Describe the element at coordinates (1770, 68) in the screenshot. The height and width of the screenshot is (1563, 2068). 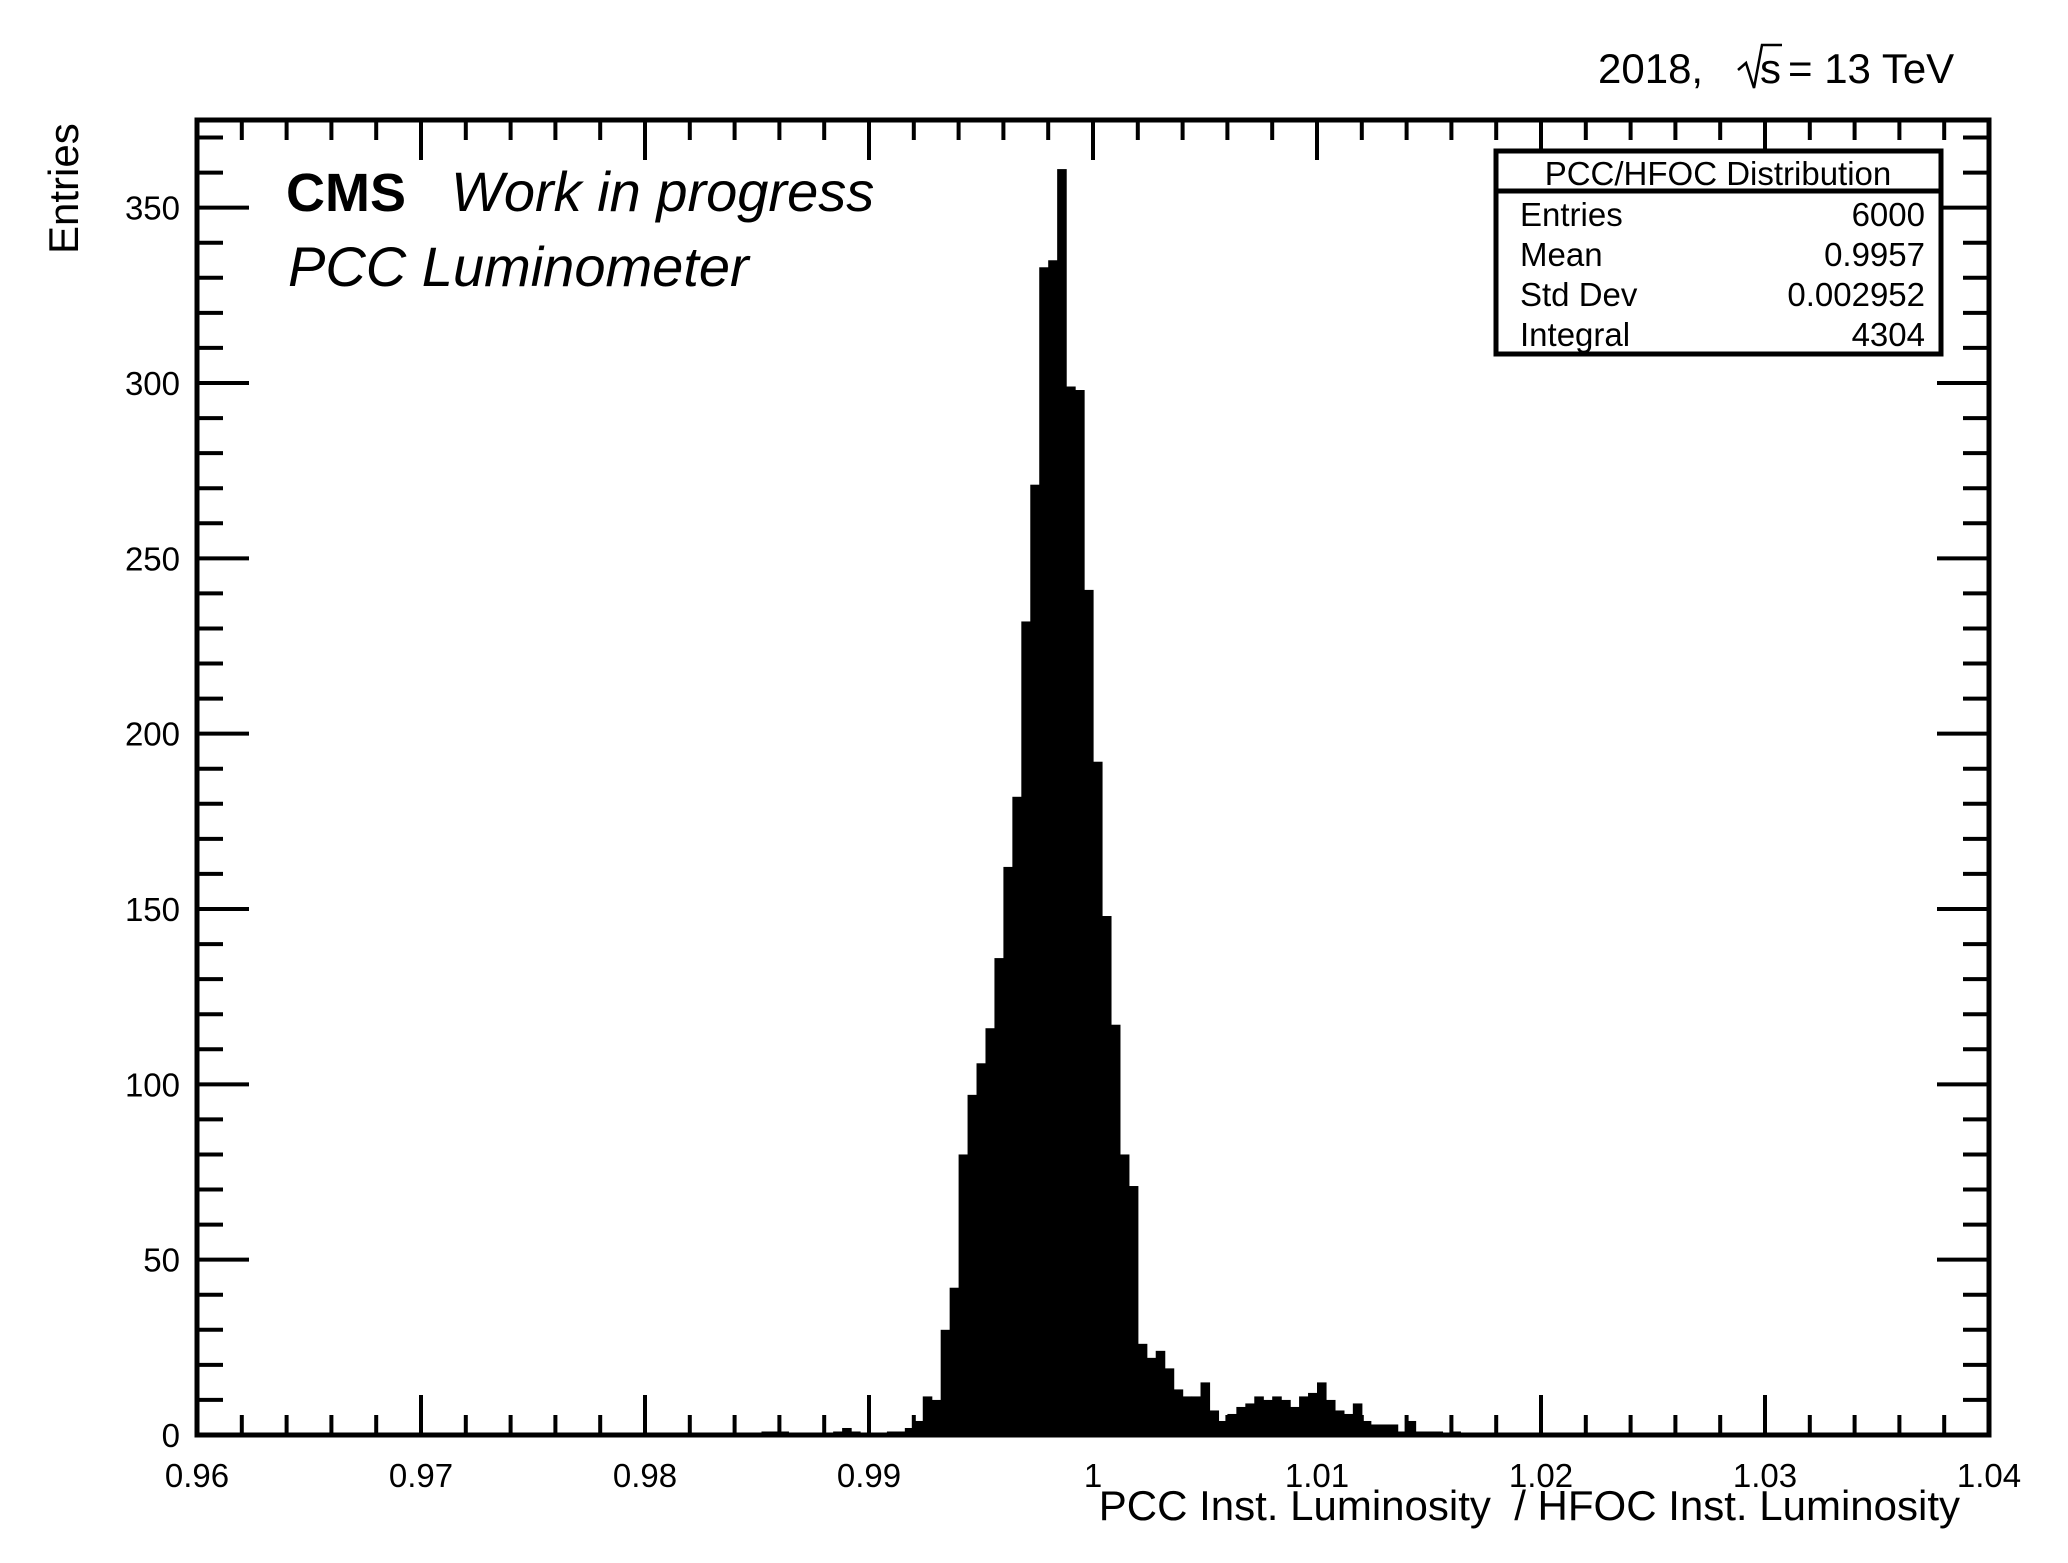
I see `header-sqrt-s: s` at that location.